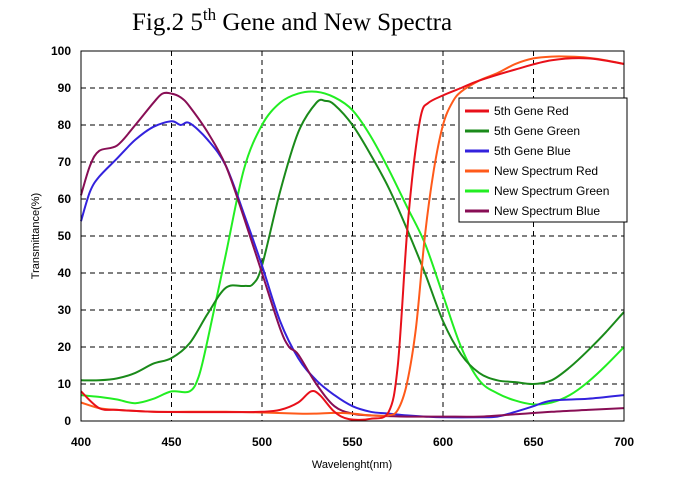 The width and height of the screenshot is (673, 488). I want to click on legend-label-5th-gene-green: 5th Gene Green, so click(537, 131).